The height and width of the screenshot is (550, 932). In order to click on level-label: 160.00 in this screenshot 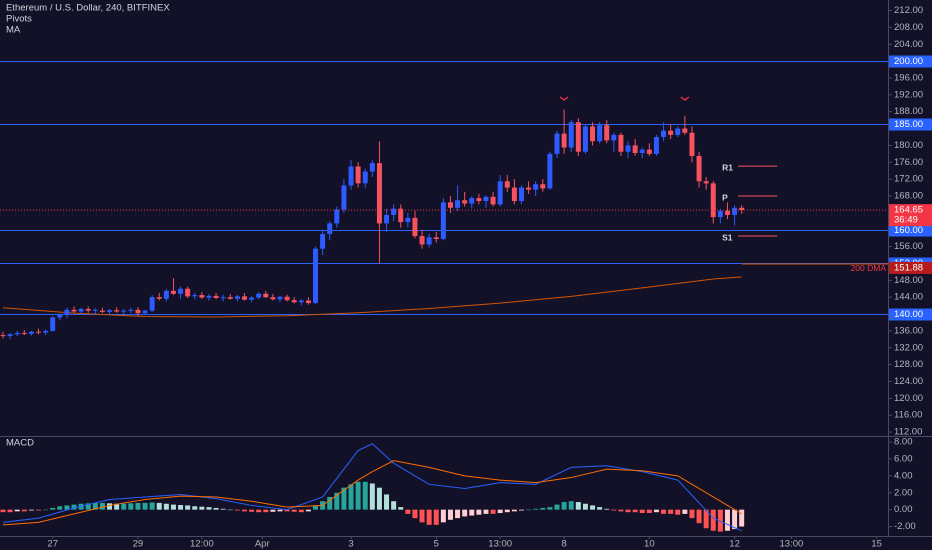, I will do `click(908, 230)`.